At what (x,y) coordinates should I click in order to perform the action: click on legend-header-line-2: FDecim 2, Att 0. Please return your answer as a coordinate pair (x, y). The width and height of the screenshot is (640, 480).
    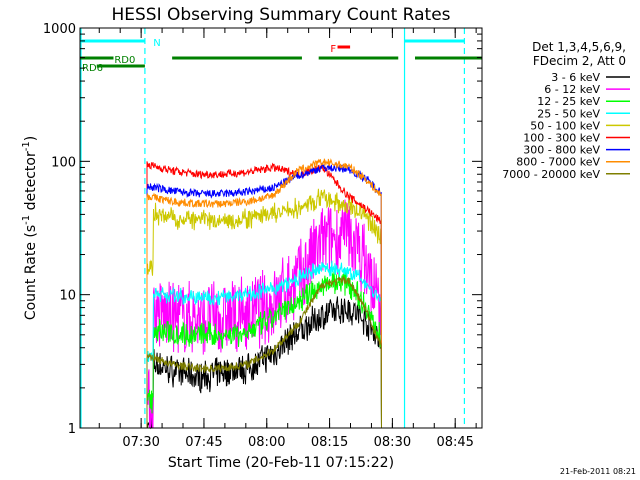
    Looking at the image, I should click on (579, 61).